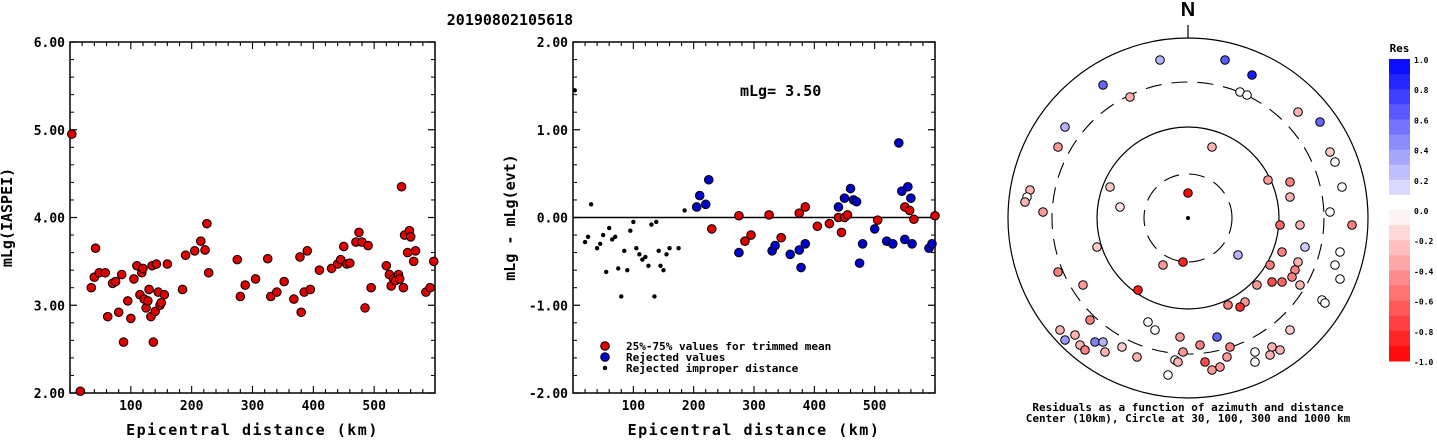 The height and width of the screenshot is (441, 1437). What do you see at coordinates (1421, 151) in the screenshot?
I see `colorbar-tick-label: 0.4` at bounding box center [1421, 151].